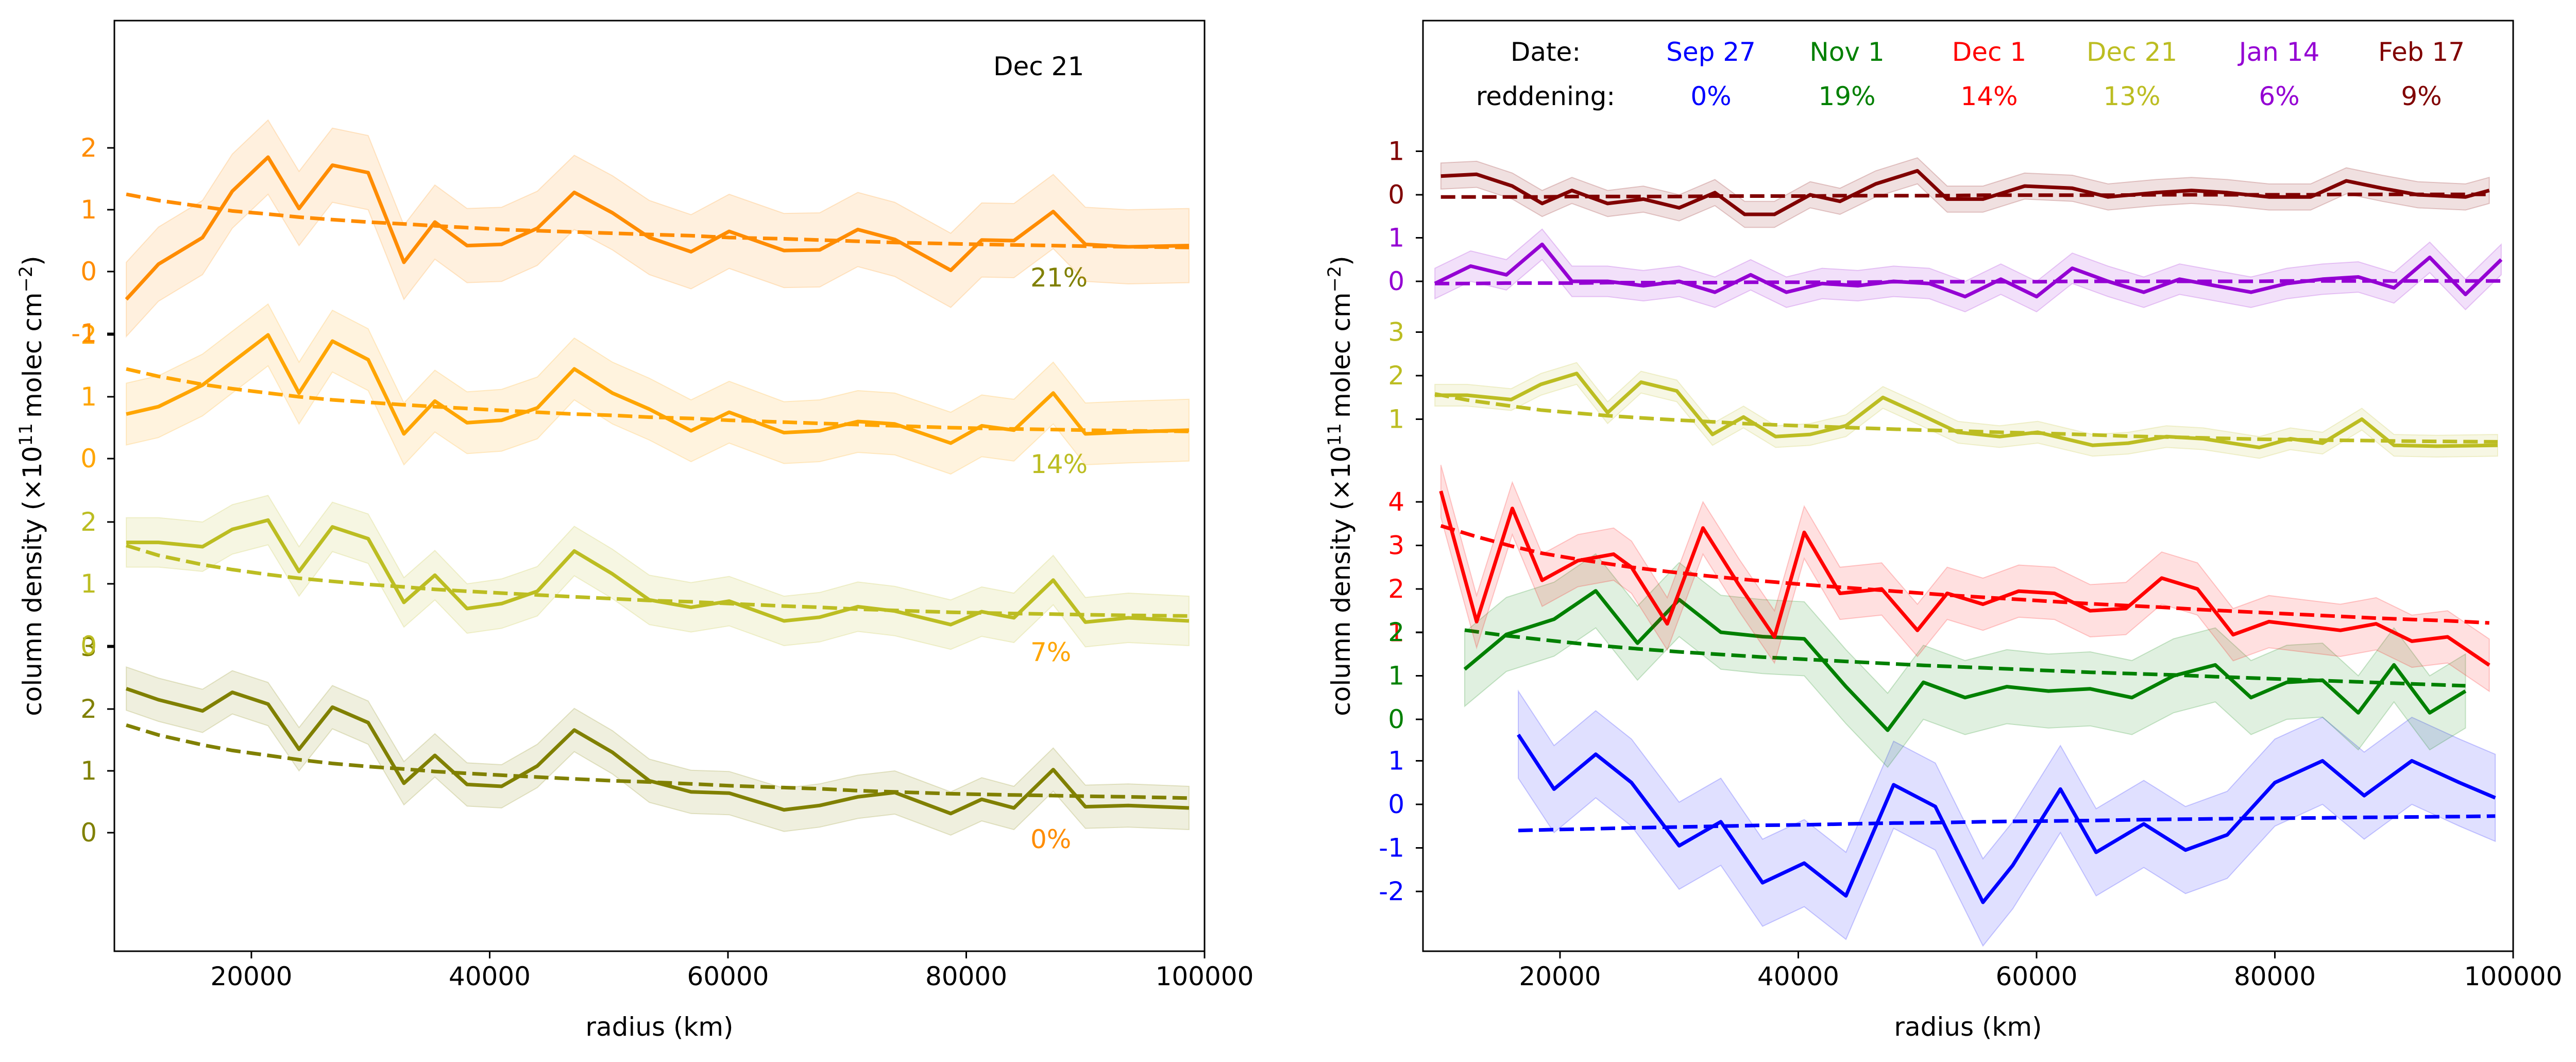 The image size is (2576, 1062). I want to click on header-reddening-dec-1: 14%, so click(1989, 96).